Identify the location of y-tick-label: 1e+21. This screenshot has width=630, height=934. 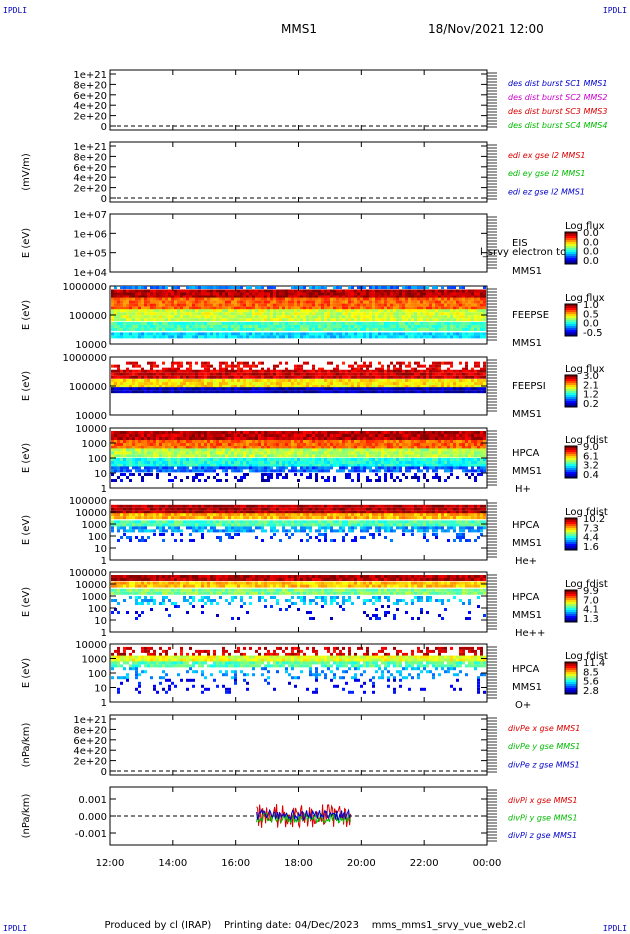
(90, 75).